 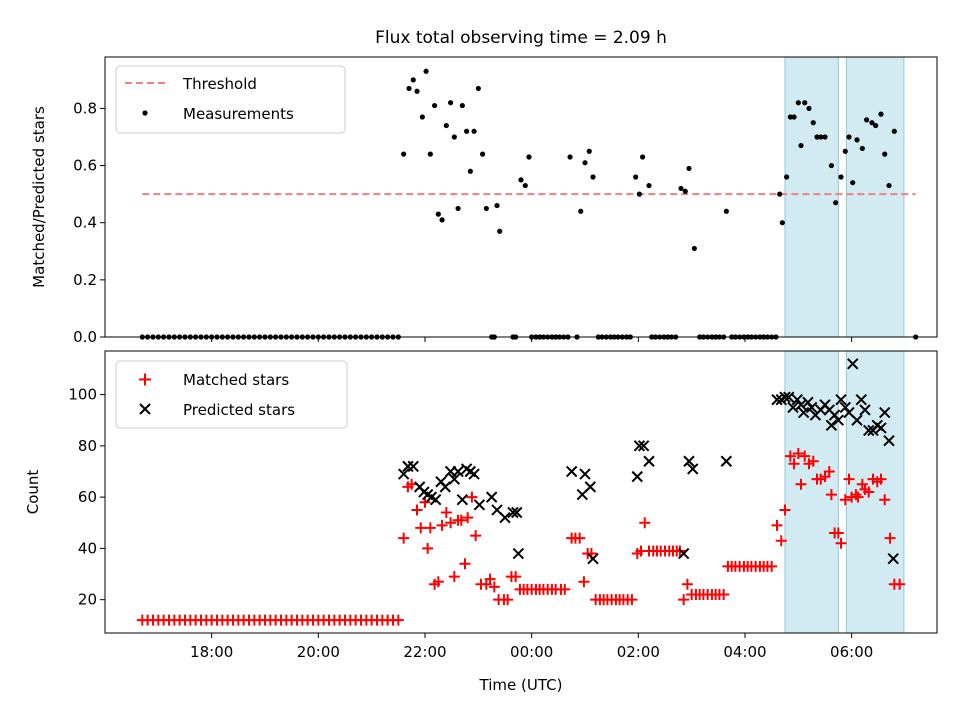 What do you see at coordinates (638, 652) in the screenshot?
I see `x-tick-label: 02:00` at bounding box center [638, 652].